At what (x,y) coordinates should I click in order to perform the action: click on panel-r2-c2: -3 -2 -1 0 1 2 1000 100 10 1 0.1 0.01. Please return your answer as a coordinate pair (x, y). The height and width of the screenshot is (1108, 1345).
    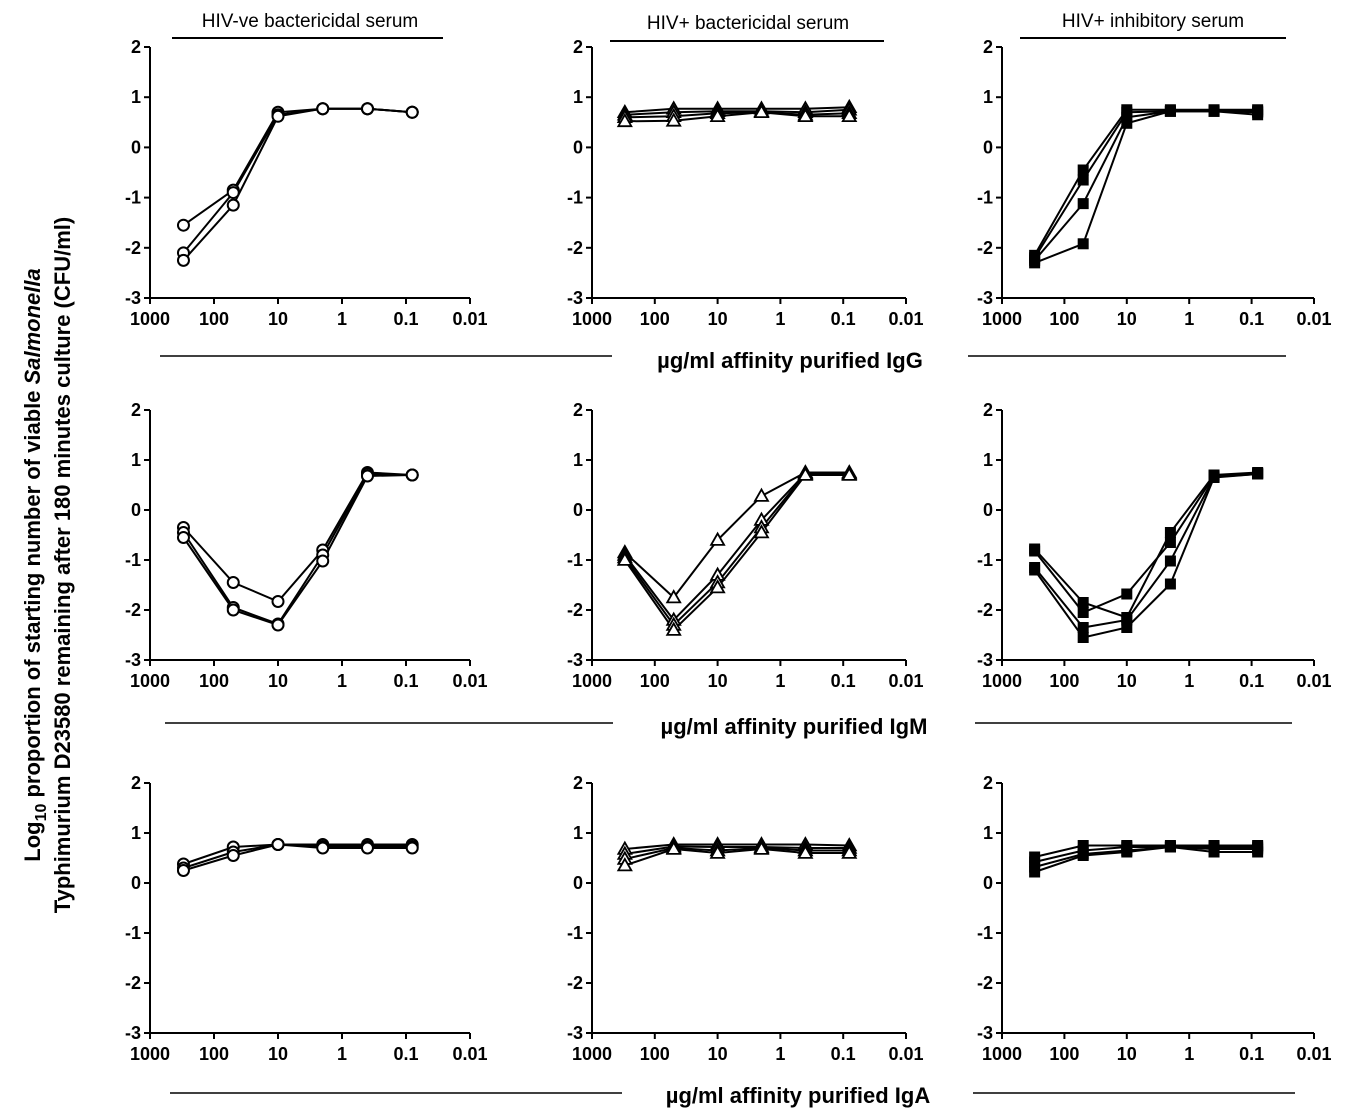
    Looking at the image, I should click on (1154, 918).